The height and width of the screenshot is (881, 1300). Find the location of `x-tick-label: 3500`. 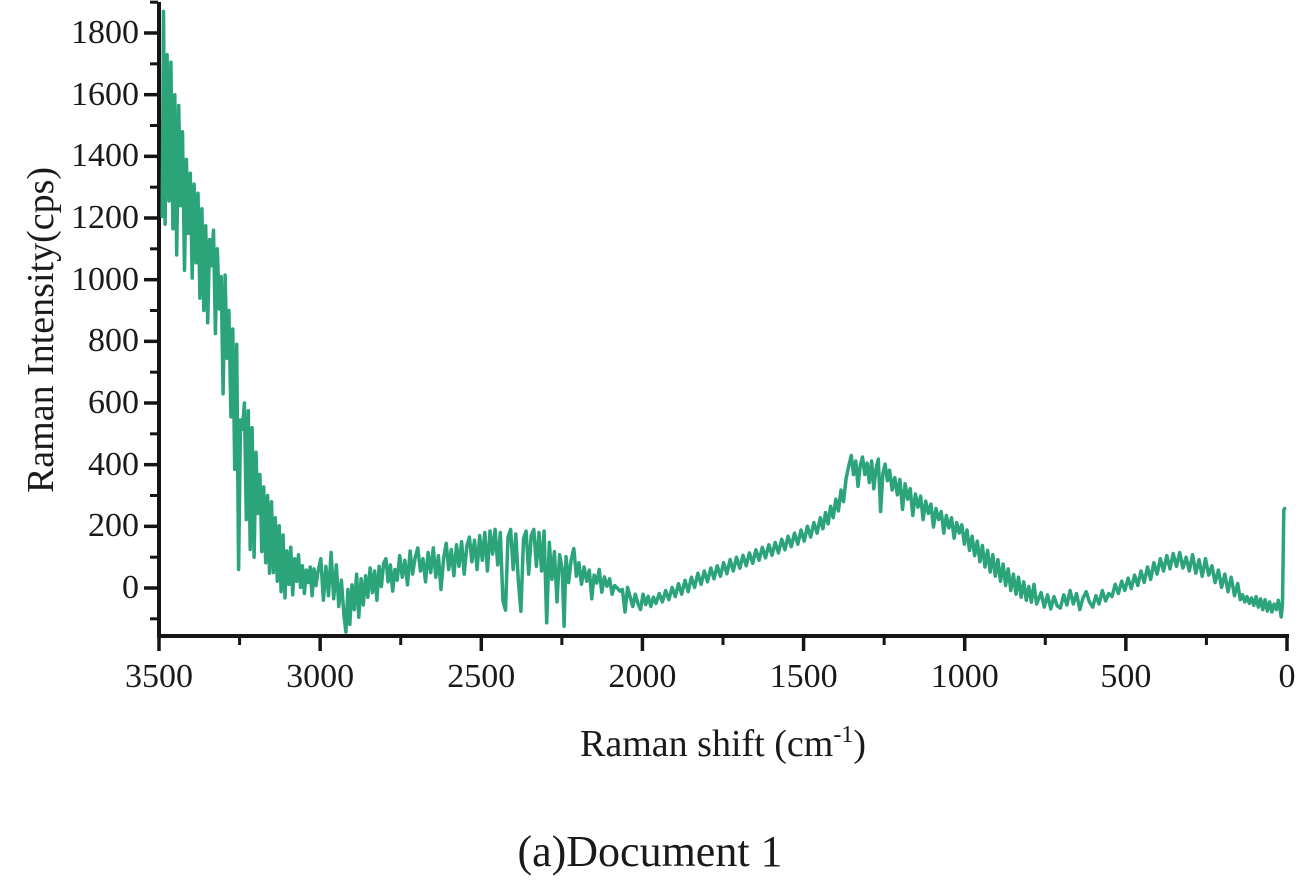

x-tick-label: 3500 is located at coordinates (159, 676).